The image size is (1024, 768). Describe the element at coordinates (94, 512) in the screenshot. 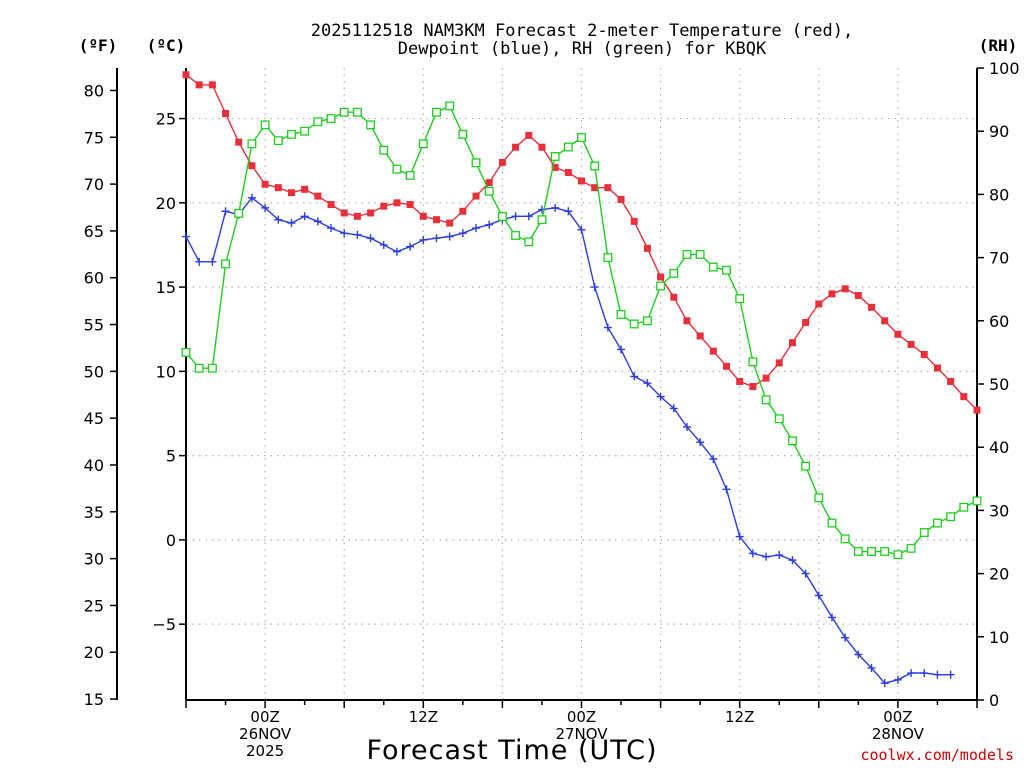

I see `fahrenheit-tick-label: 35` at that location.